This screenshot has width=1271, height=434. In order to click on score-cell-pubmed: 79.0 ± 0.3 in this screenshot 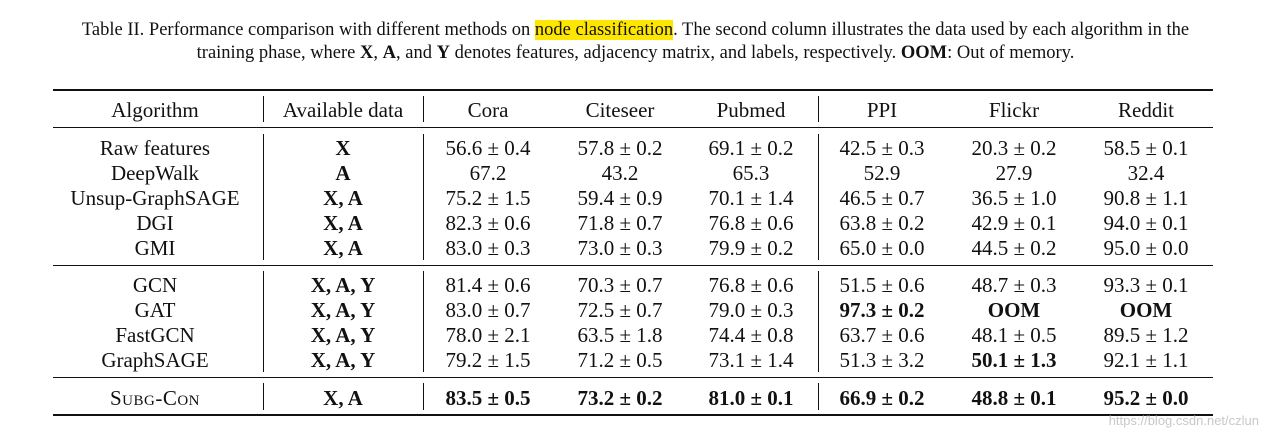, I will do `click(751, 310)`.